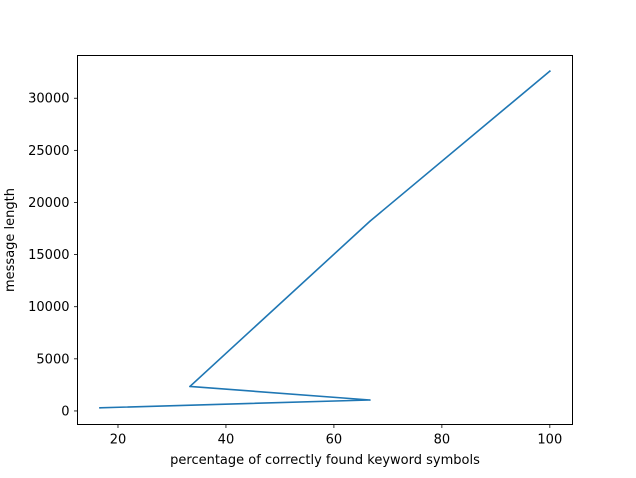 The image size is (636, 478). I want to click on y-tick-label: 30000, so click(48, 99).